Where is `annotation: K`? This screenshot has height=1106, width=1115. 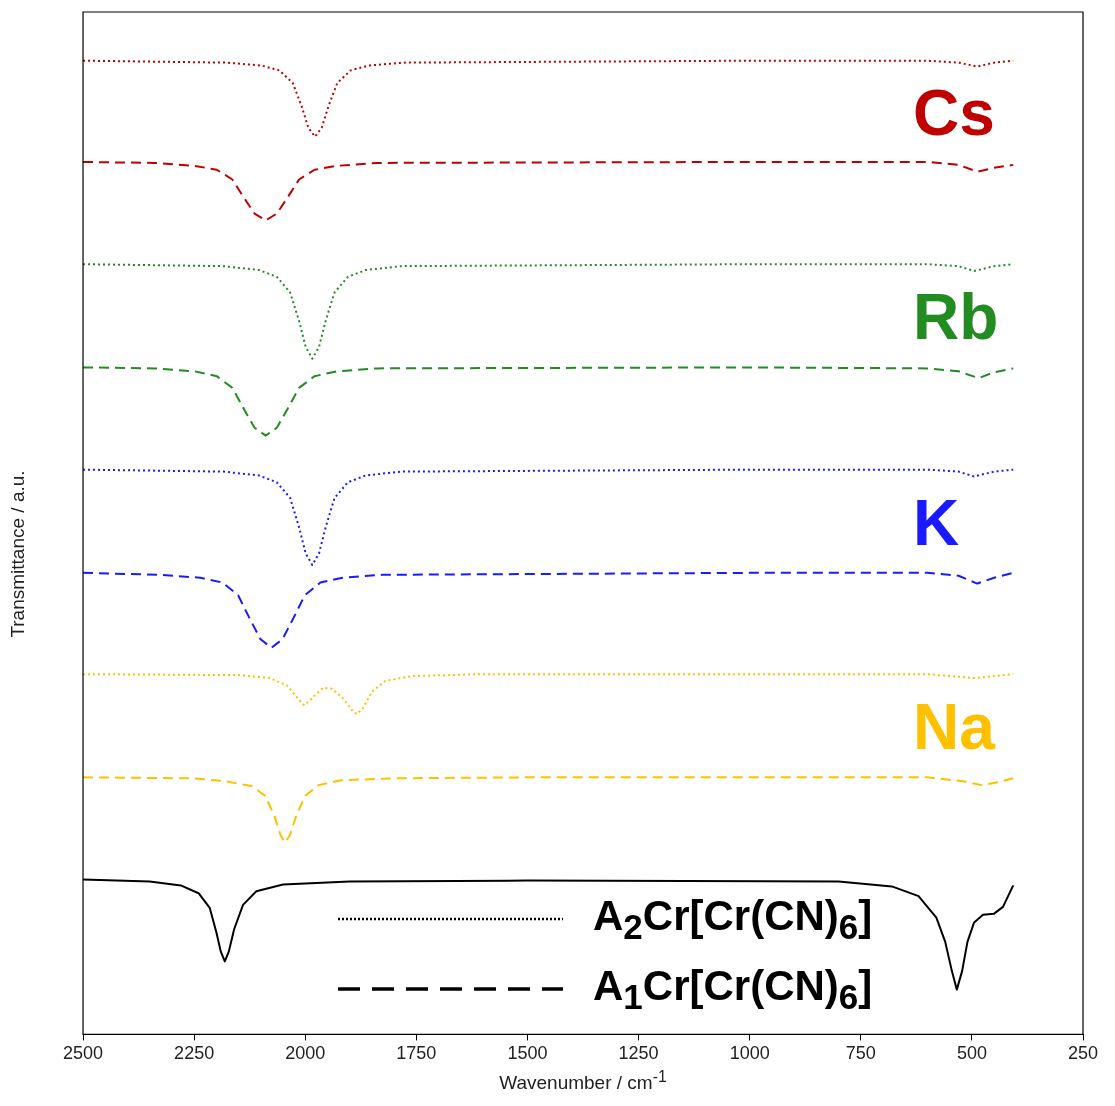
annotation: K is located at coordinates (936, 522).